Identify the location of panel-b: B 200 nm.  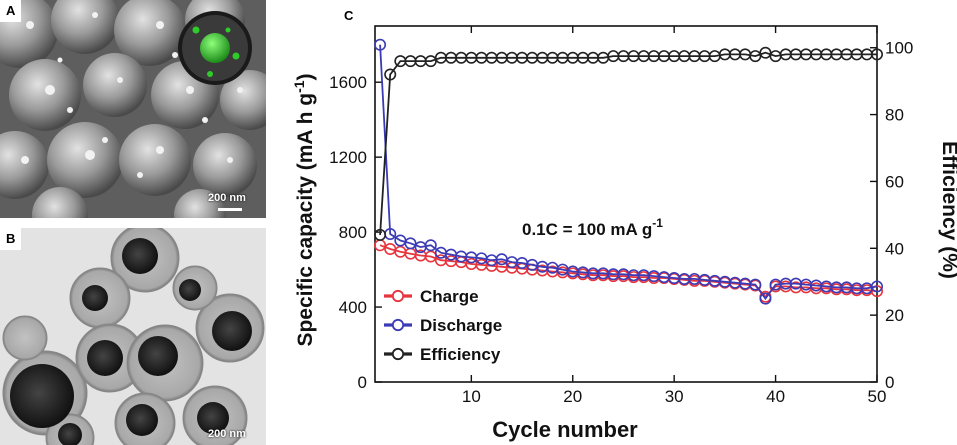
(133, 336).